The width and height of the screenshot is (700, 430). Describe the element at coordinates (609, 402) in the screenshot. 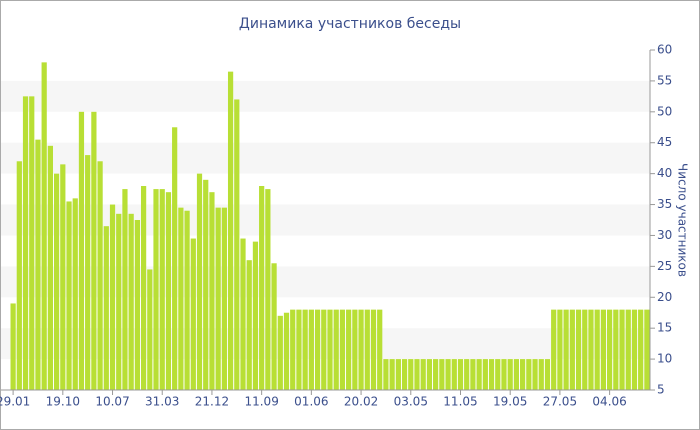

I see `x-tick-label: 04.06` at that location.